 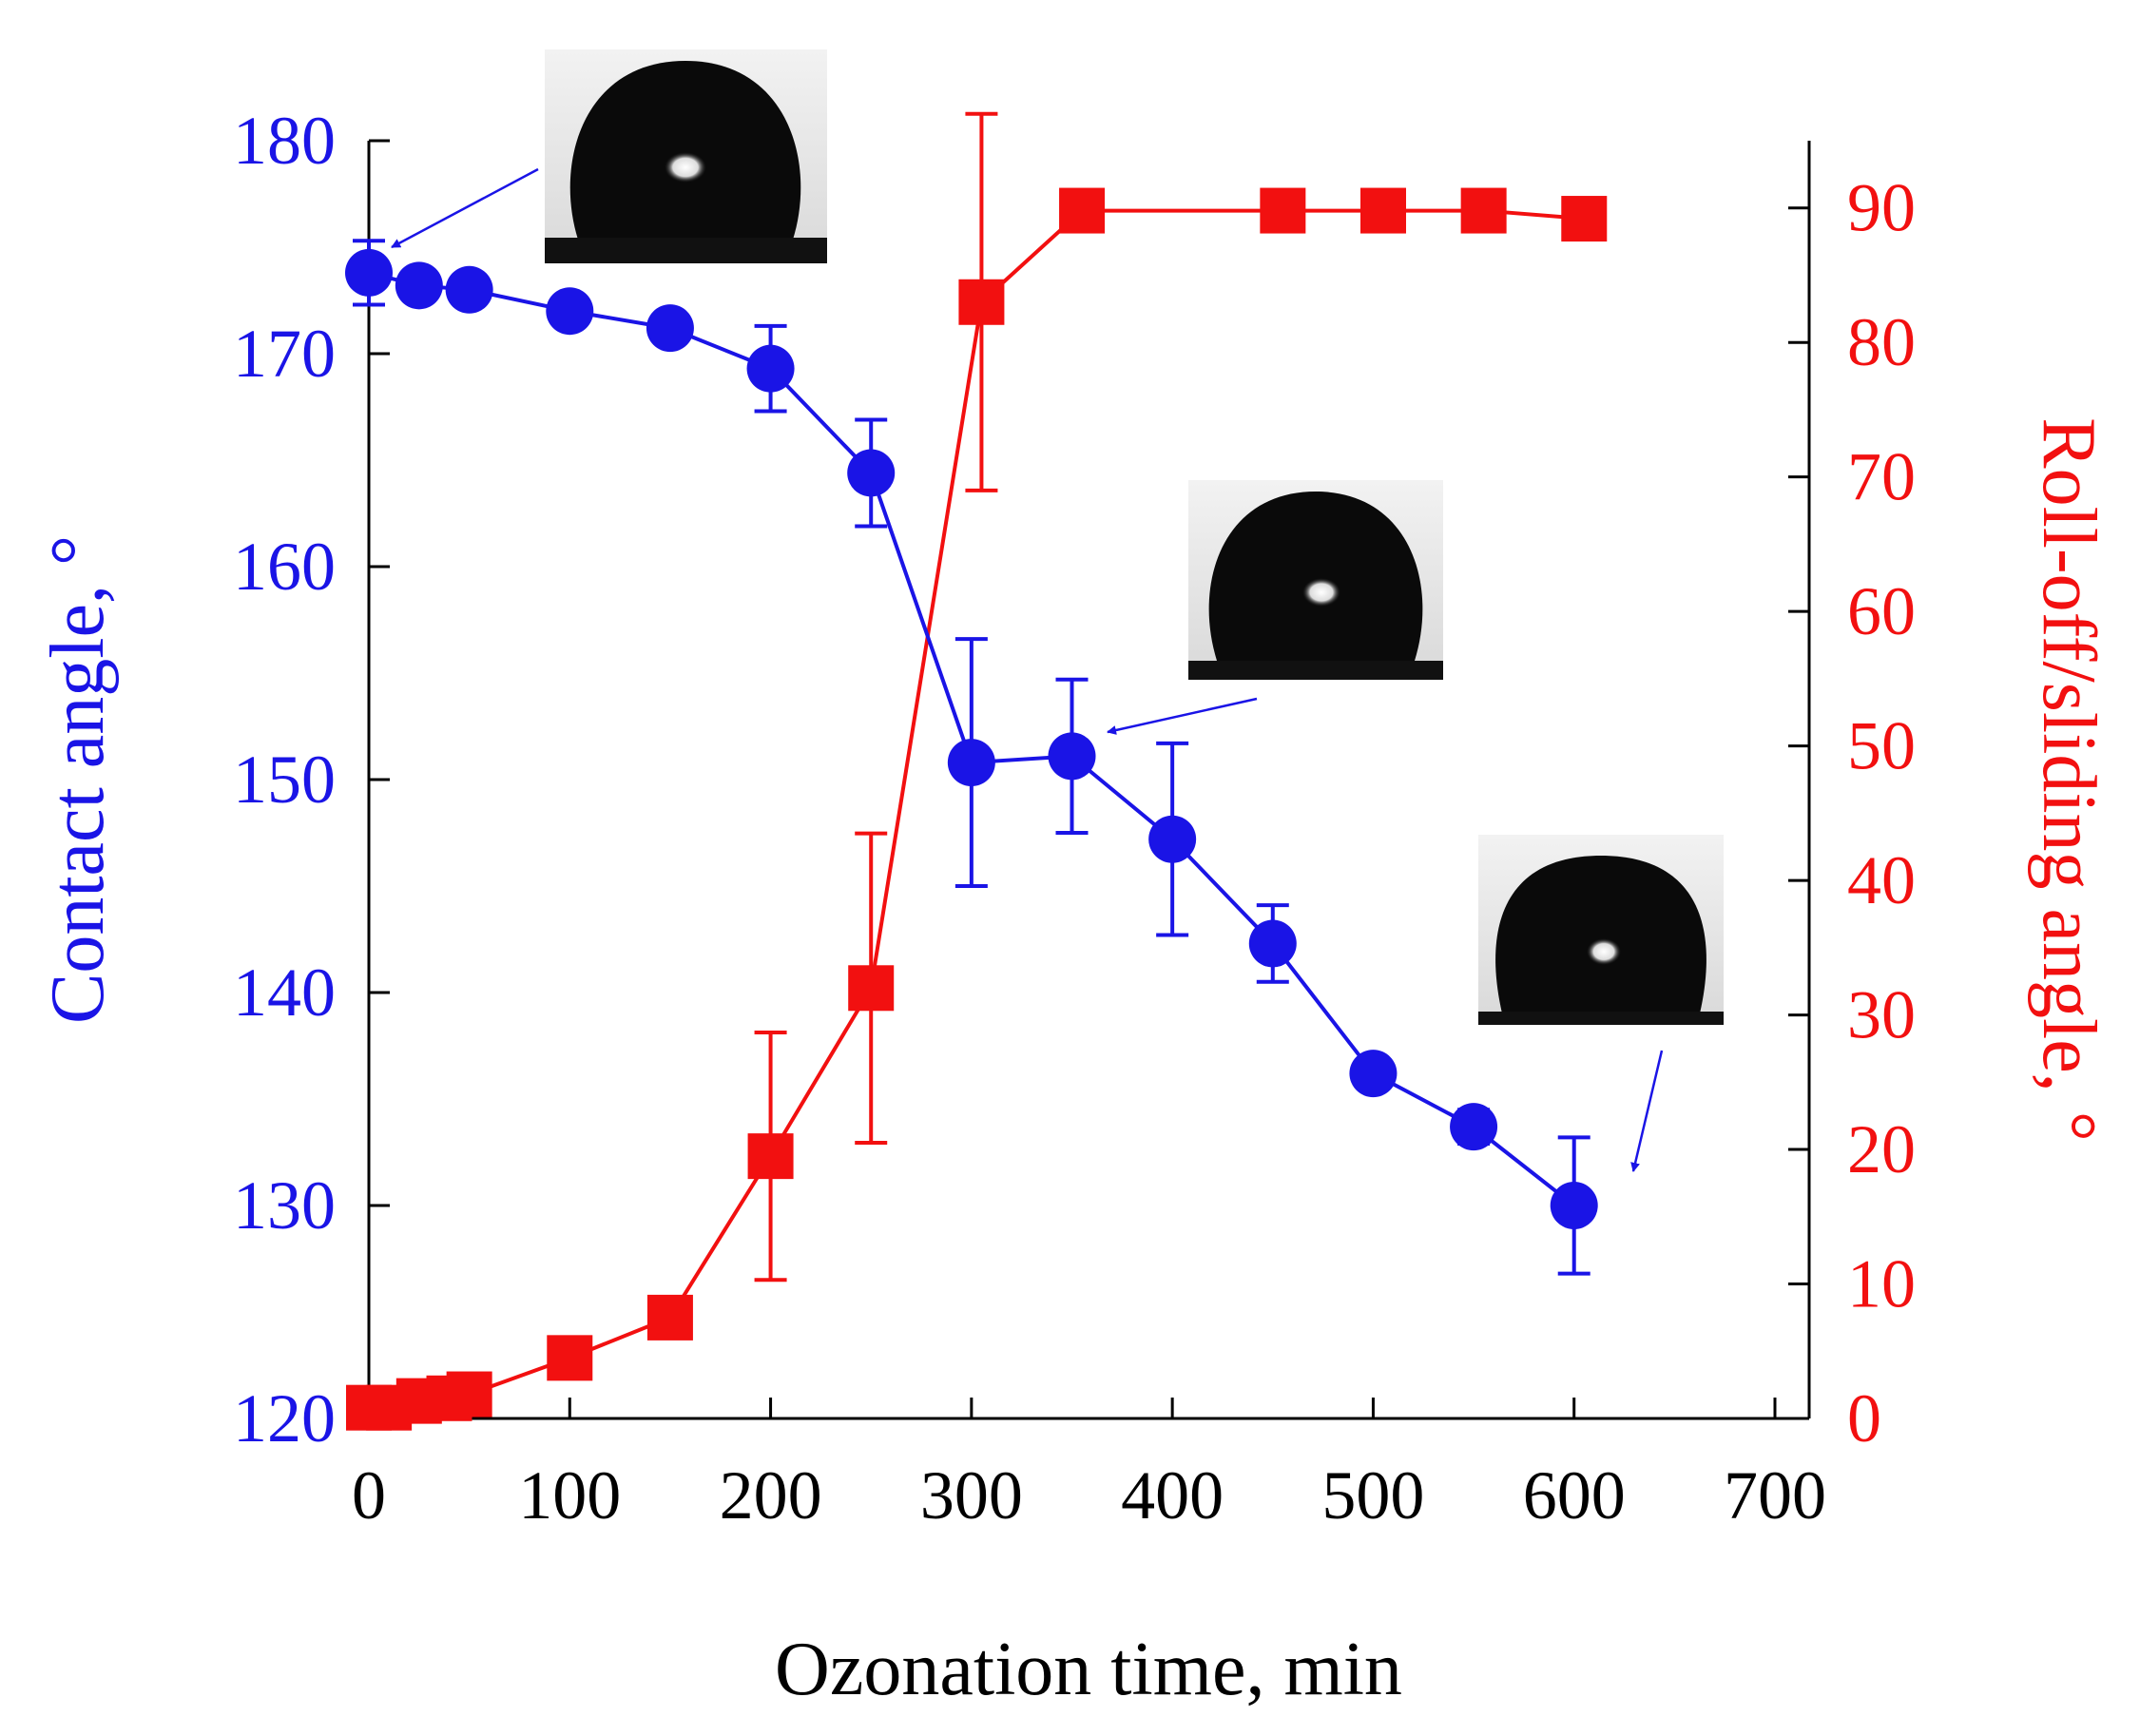 What do you see at coordinates (1881, 1149) in the screenshot?
I see `y2-tick-label: 20` at bounding box center [1881, 1149].